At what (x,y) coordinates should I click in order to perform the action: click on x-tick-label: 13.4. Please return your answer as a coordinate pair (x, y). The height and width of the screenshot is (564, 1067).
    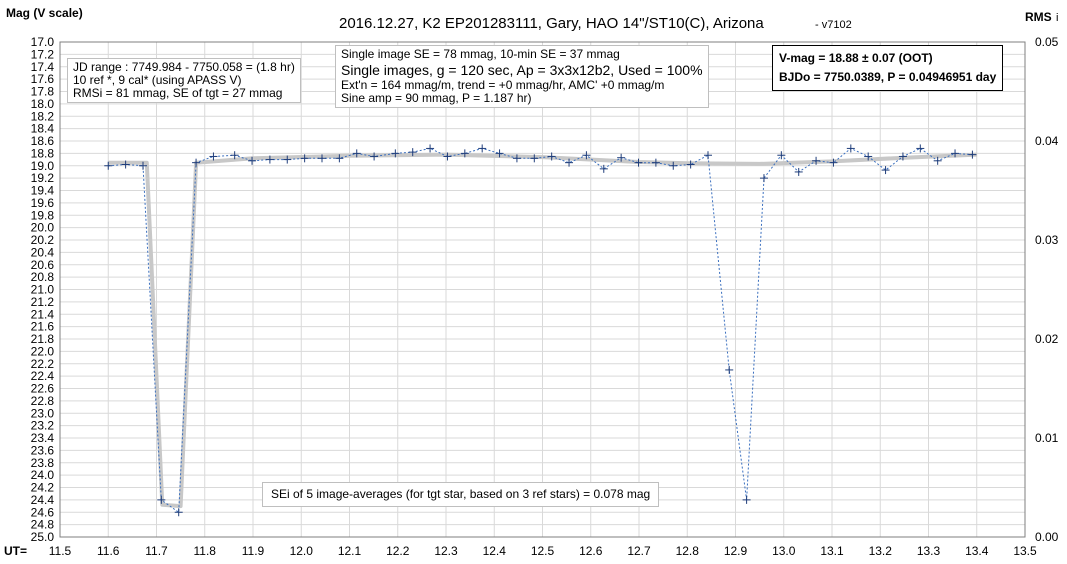
    Looking at the image, I should click on (977, 551).